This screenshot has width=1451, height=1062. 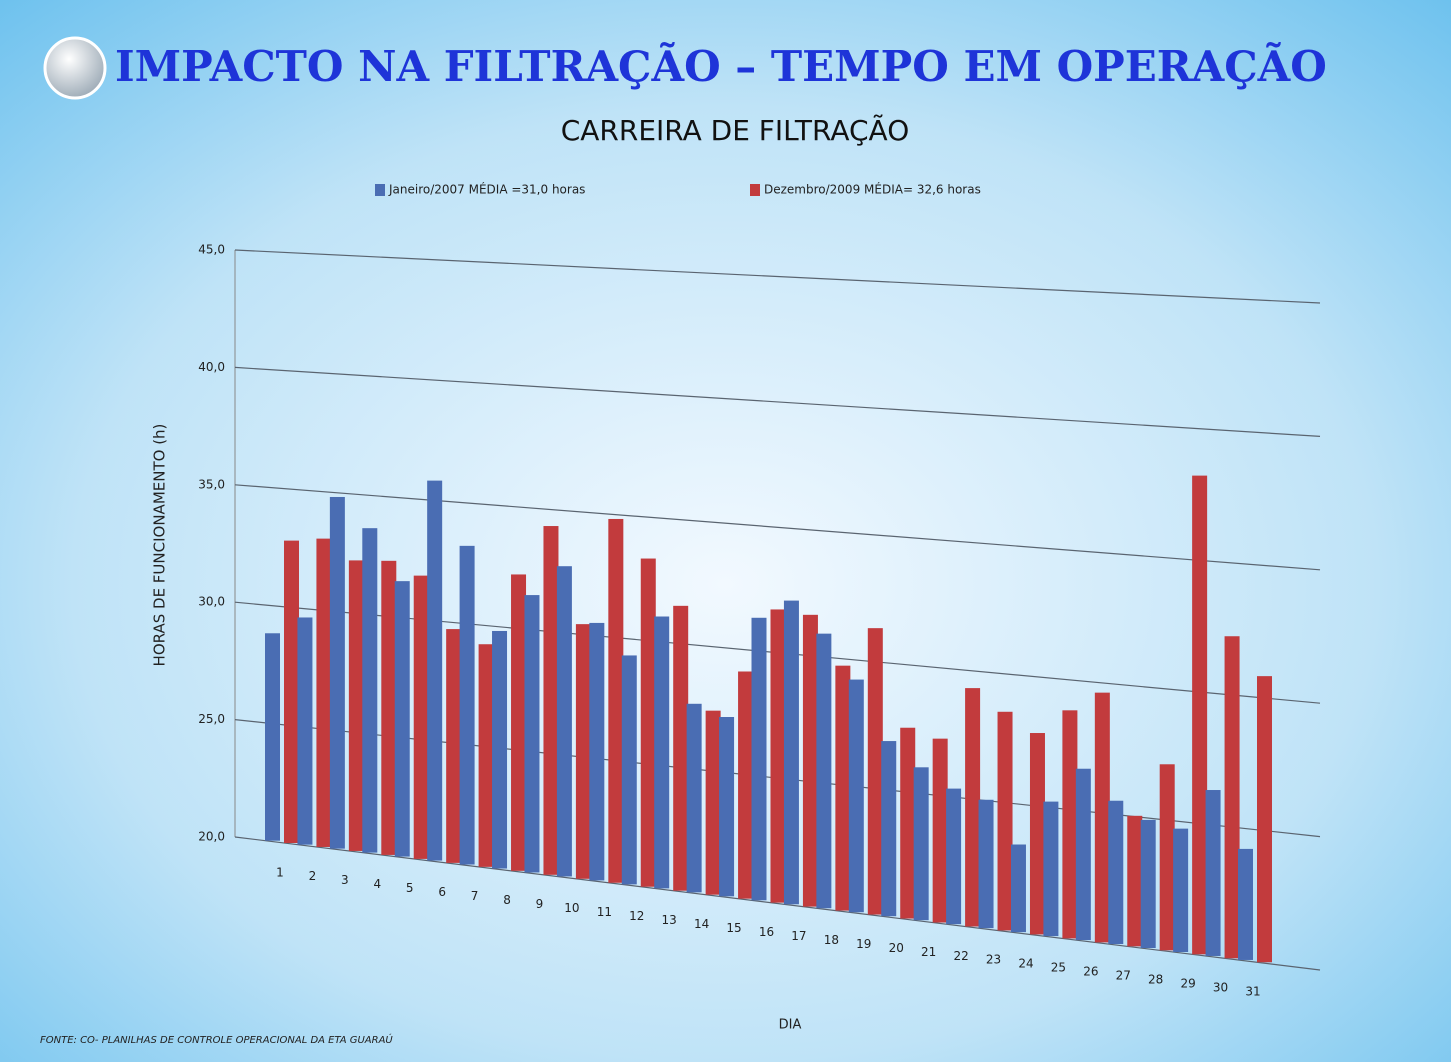 I want to click on x-tick-label: 8, so click(x=507, y=900).